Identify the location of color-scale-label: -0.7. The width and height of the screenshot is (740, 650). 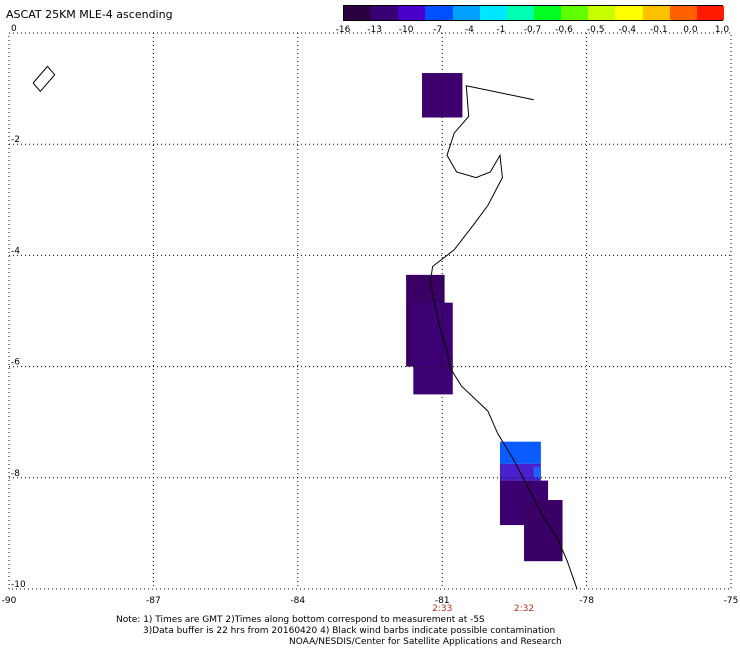
(532, 30).